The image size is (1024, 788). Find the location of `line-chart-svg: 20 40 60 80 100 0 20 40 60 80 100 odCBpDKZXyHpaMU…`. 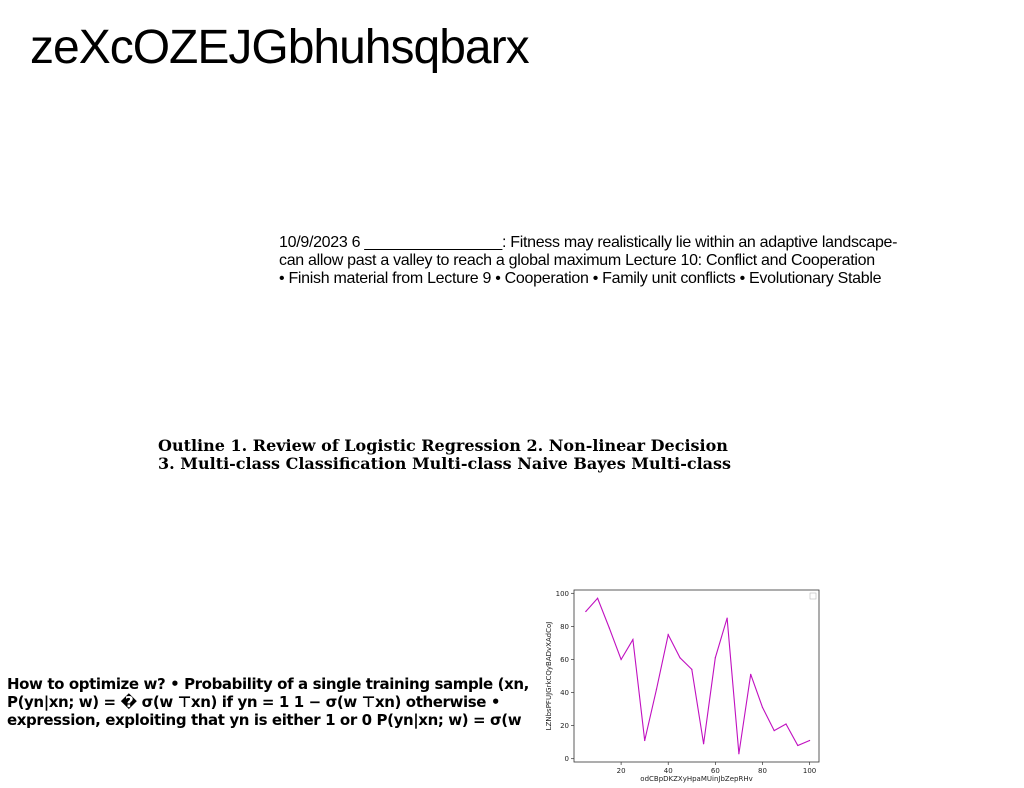

line-chart-svg: 20 40 60 80 100 0 20 40 60 80 100 odCBpDKZXyHpaMU… is located at coordinates (682, 686).